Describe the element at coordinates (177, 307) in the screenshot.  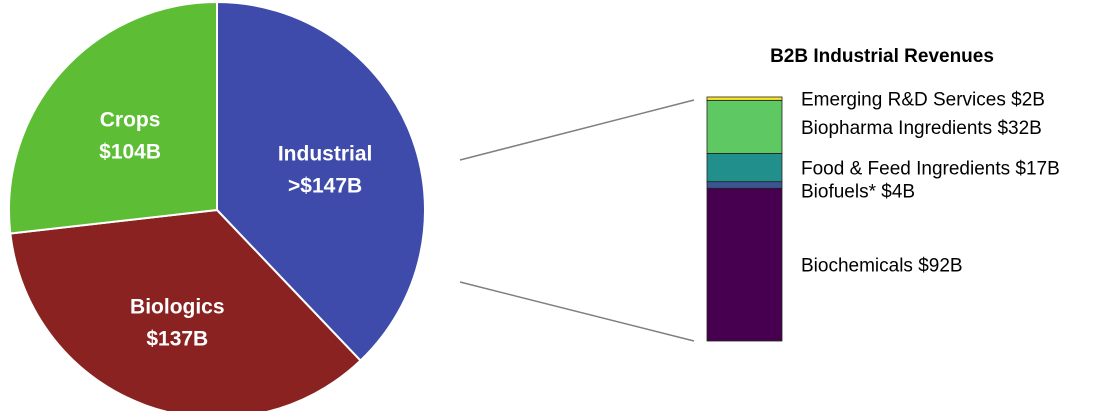
I see `pie-label-biologics: Biologics` at that location.